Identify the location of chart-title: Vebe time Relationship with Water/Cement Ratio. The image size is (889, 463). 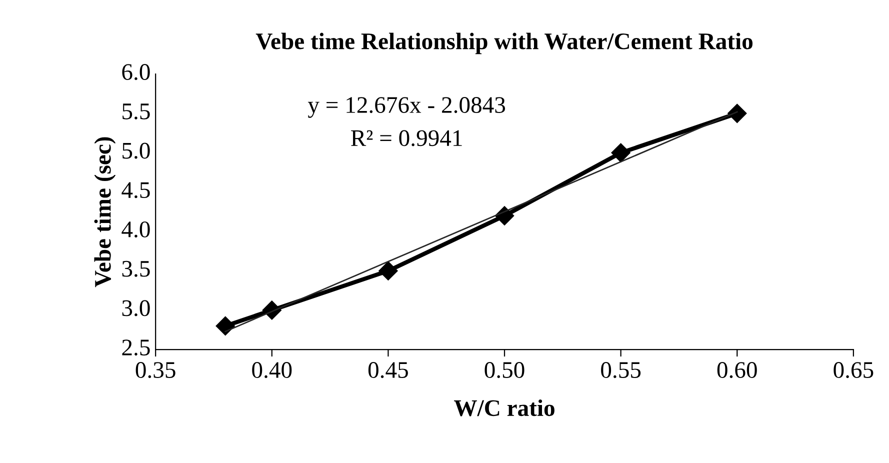
(504, 43).